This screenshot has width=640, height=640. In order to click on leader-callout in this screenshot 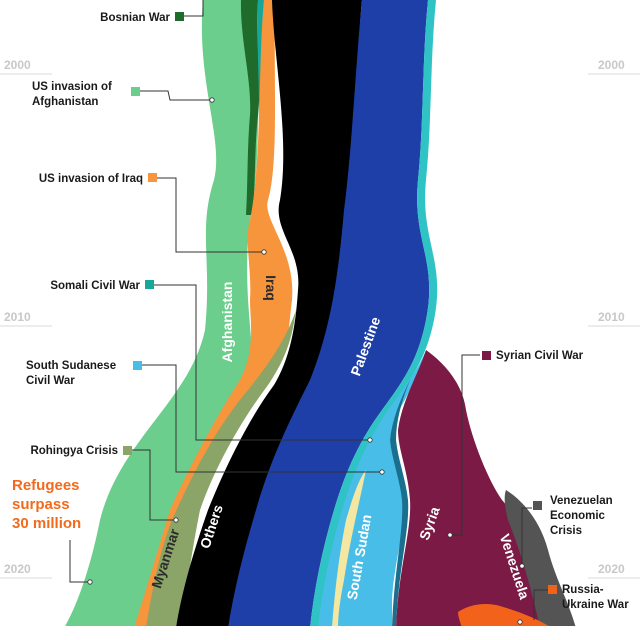, I will do `click(79, 561)`.